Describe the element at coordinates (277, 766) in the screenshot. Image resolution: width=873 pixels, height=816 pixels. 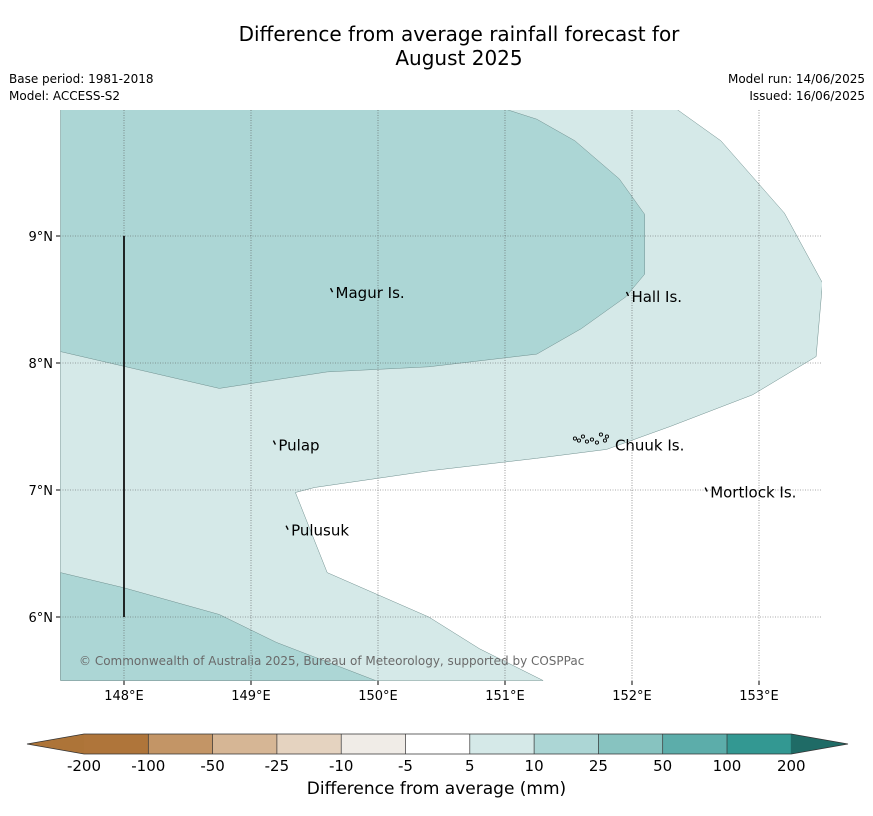
I see `legend-tick-label: -25` at that location.